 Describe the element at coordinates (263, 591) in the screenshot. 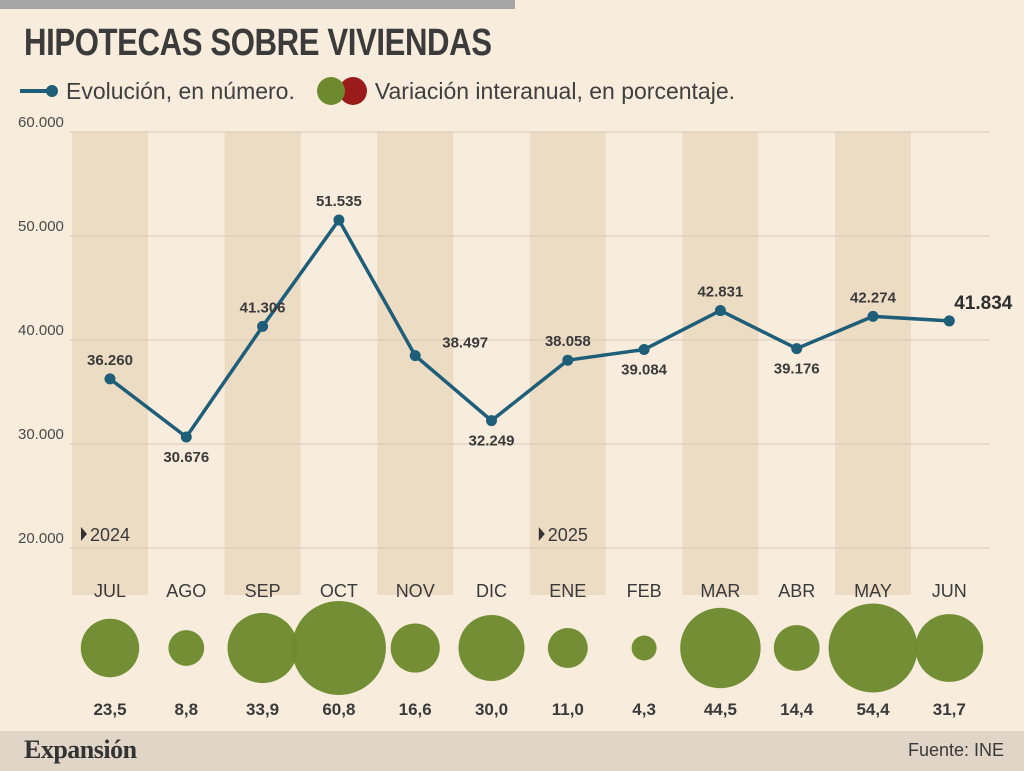

I see `category-label: SEP` at that location.